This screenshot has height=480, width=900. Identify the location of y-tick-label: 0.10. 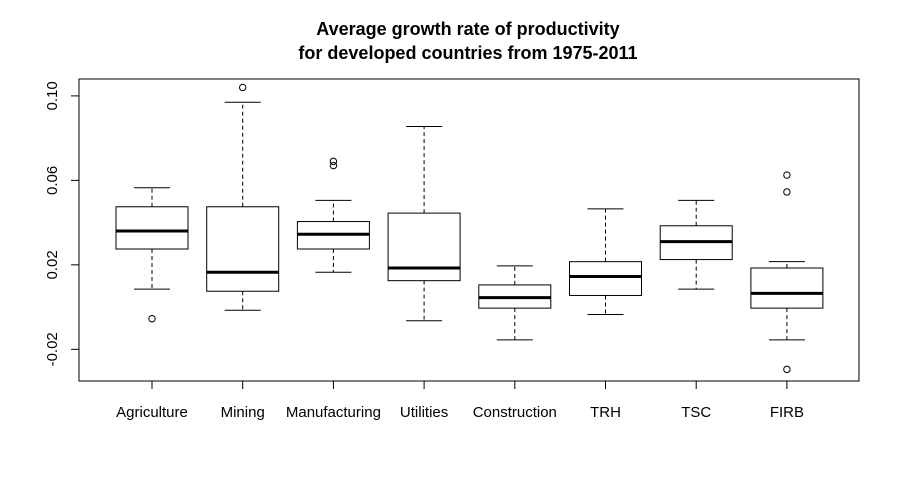
(52, 95).